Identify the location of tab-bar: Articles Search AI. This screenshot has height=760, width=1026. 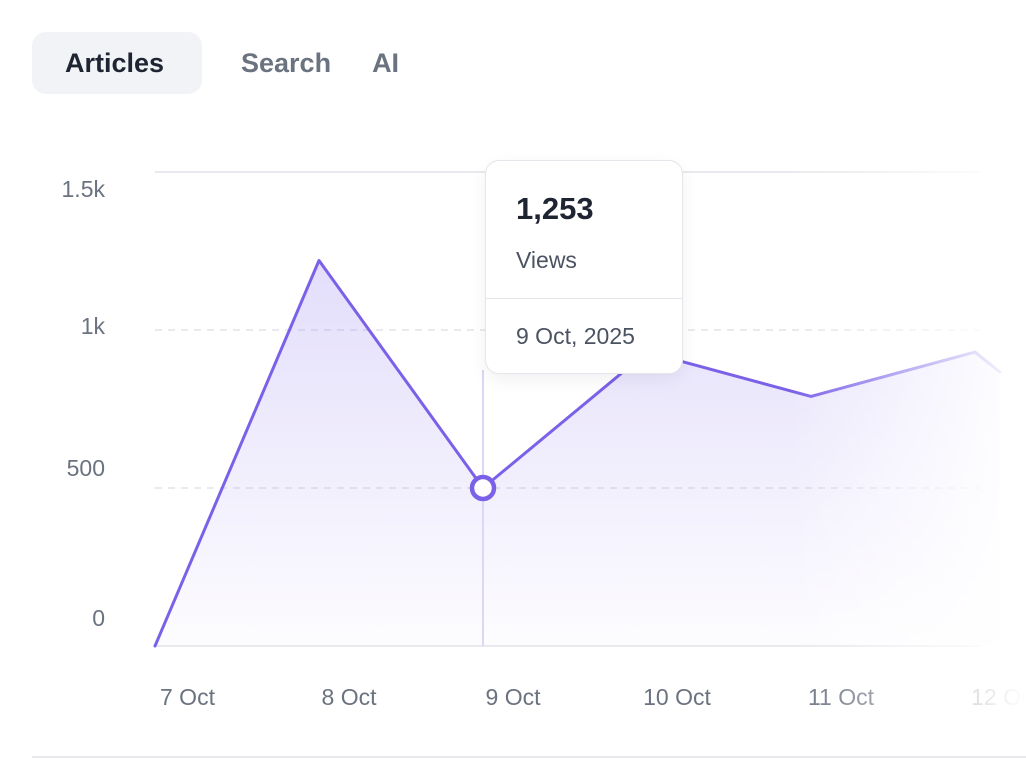
(215, 63).